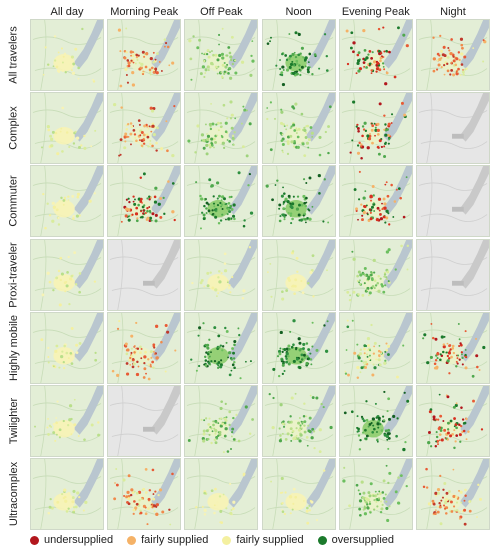 This screenshot has width=492, height=550. Describe the element at coordinates (67, 347) in the screenshot. I see `map-svg` at that location.